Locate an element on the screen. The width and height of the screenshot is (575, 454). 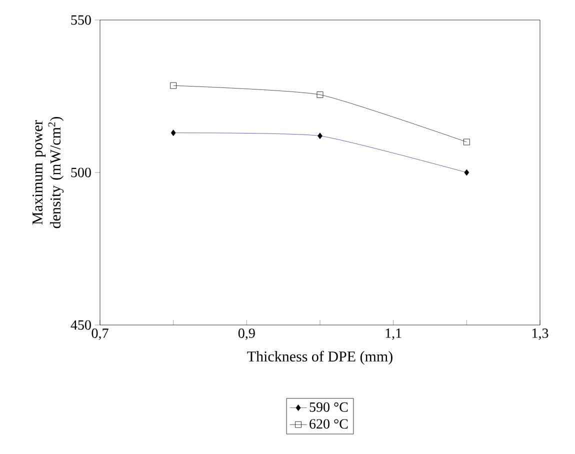
x-axis-title: Thickness of DPE (mm) is located at coordinates (319, 357).